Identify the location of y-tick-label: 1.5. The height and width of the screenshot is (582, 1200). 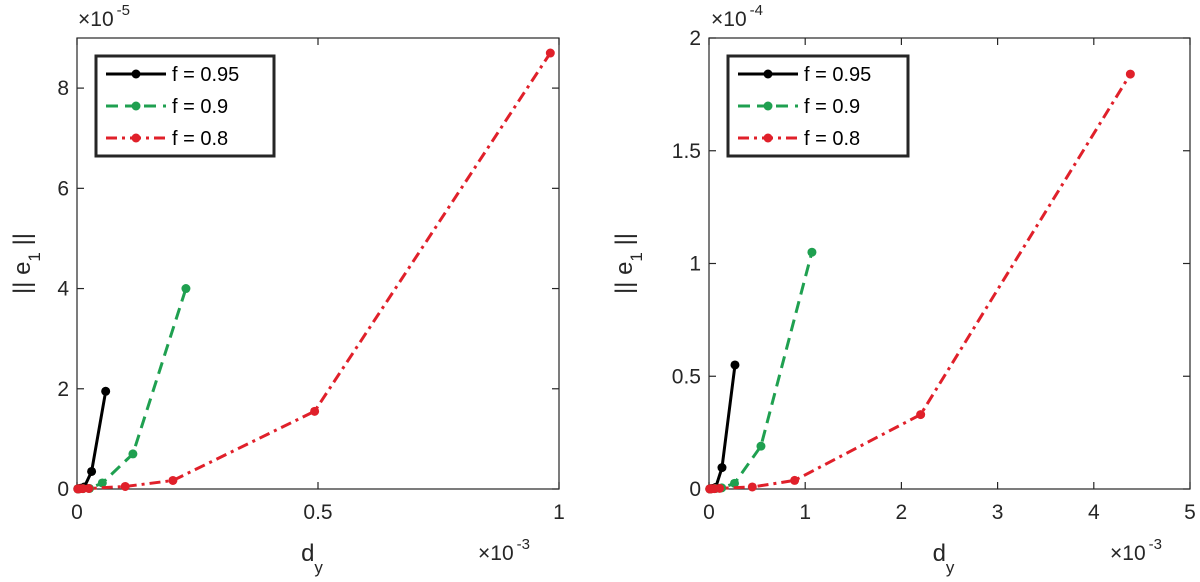
(686, 151).